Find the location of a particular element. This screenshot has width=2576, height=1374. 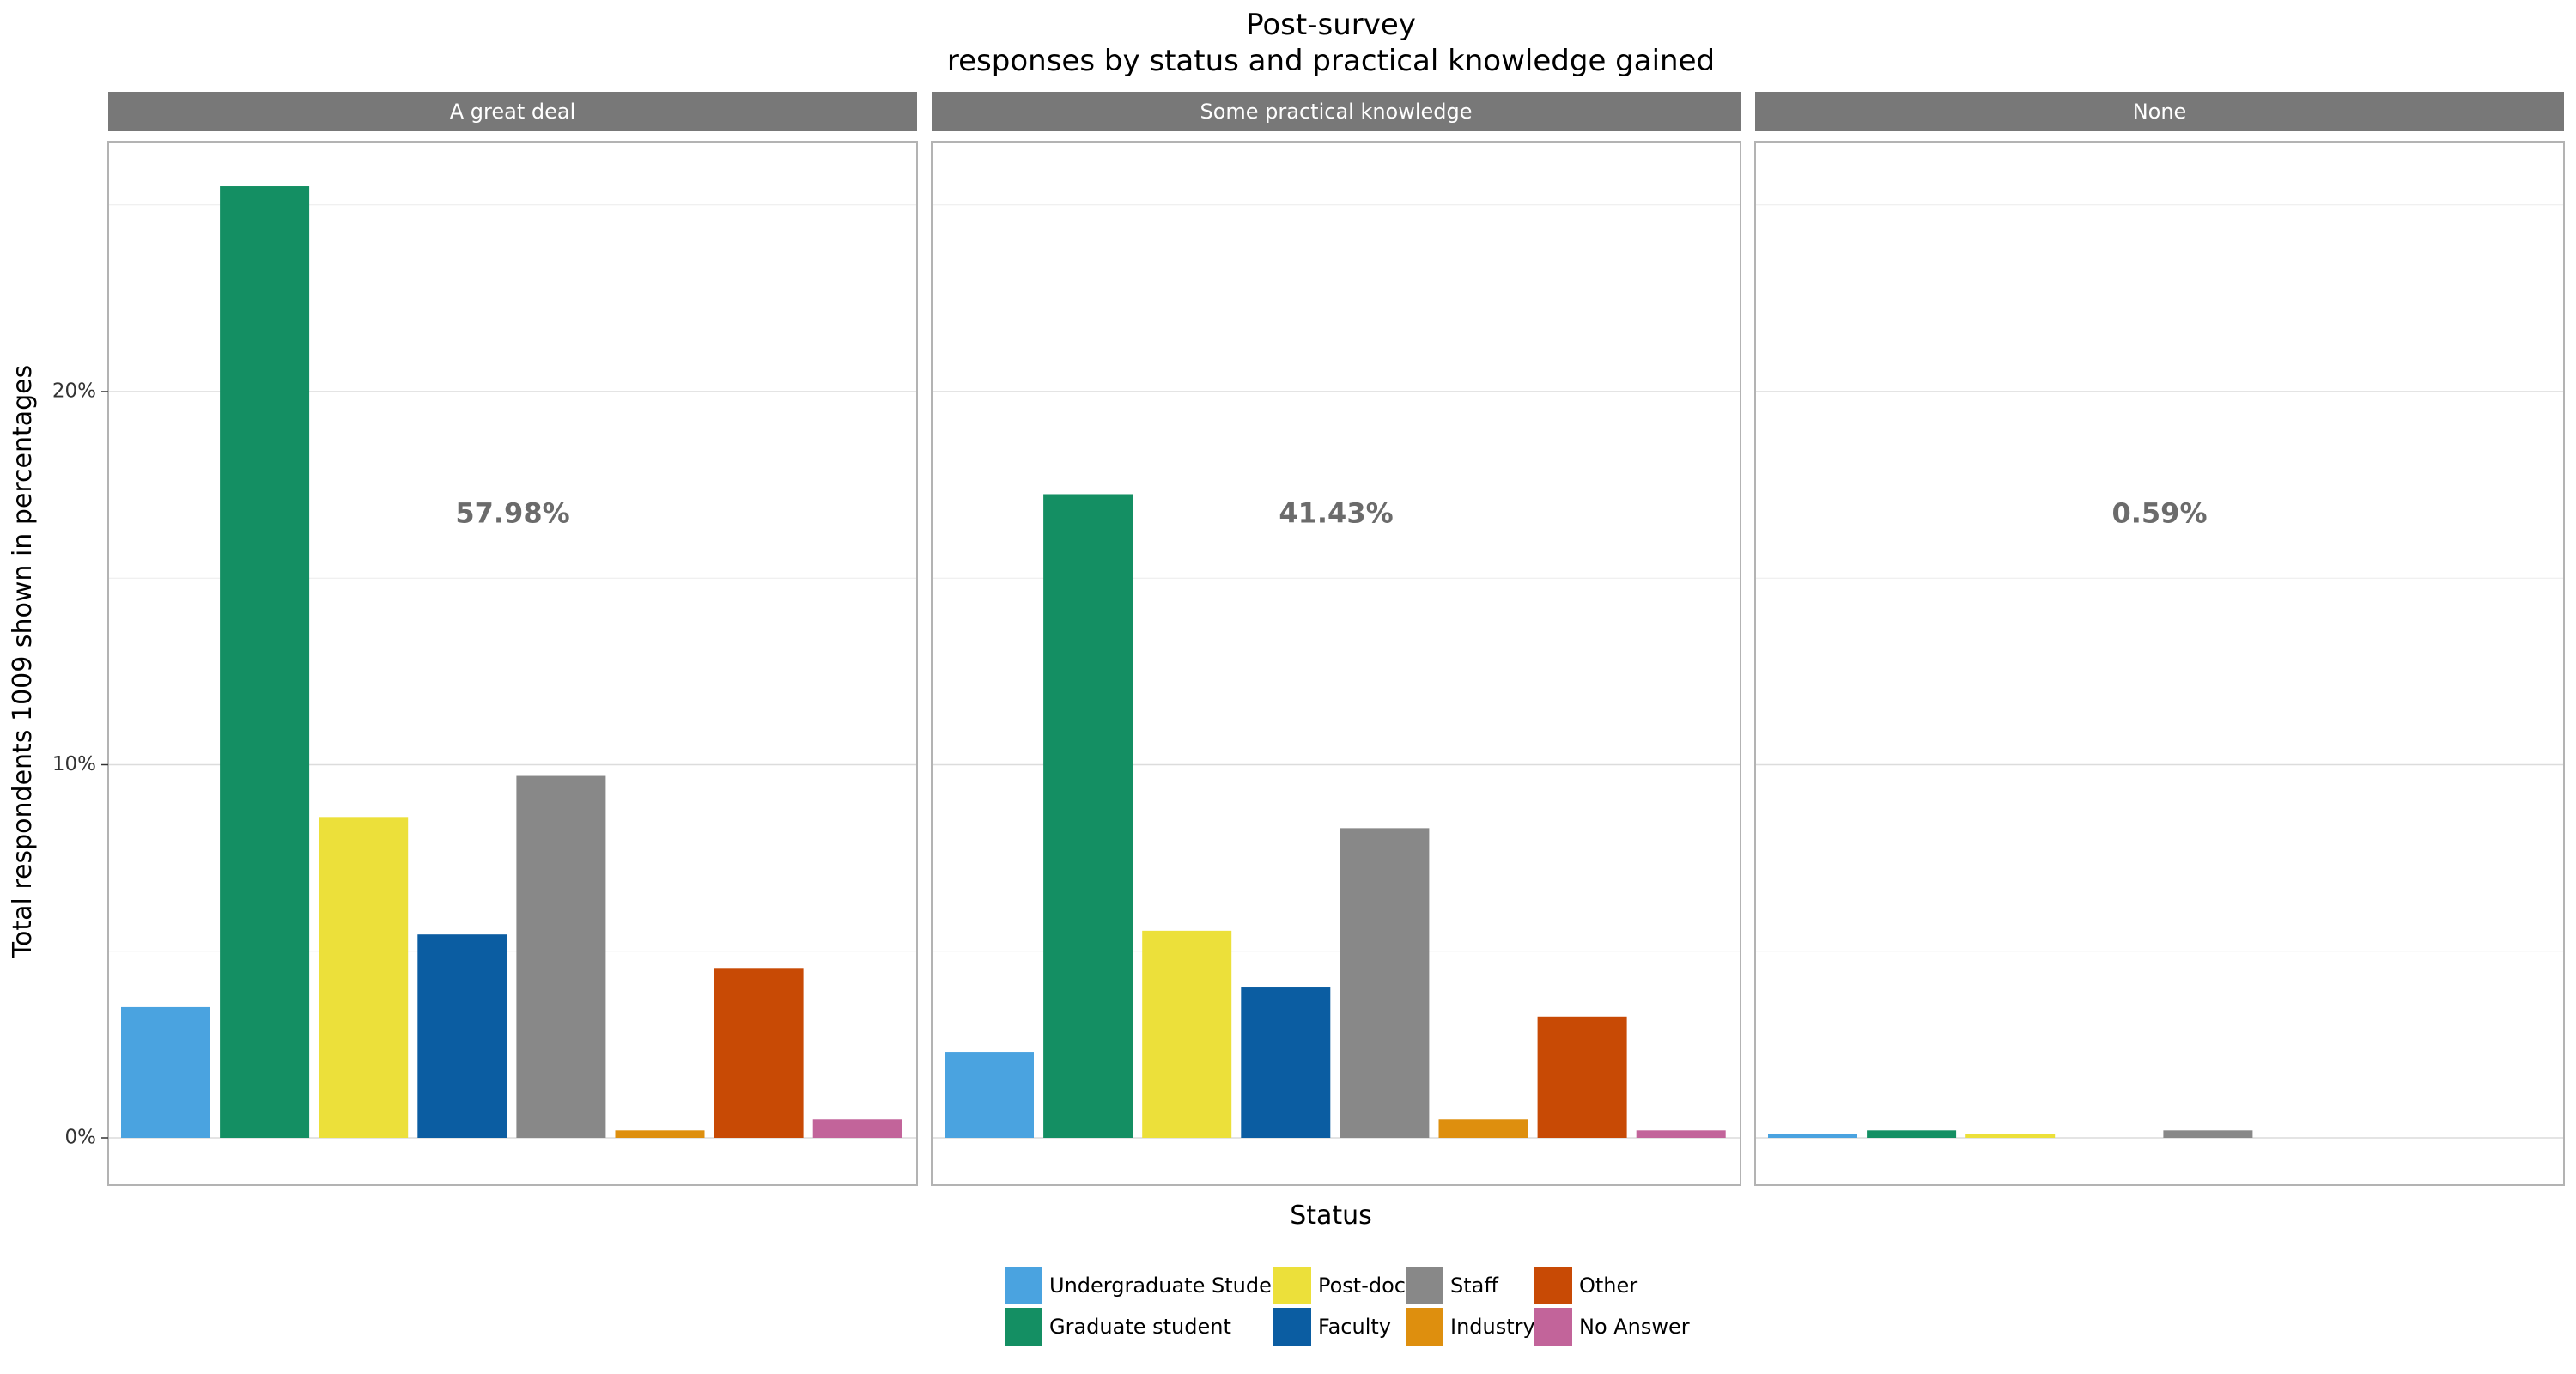

x-axis-title: Status is located at coordinates (1331, 1216).